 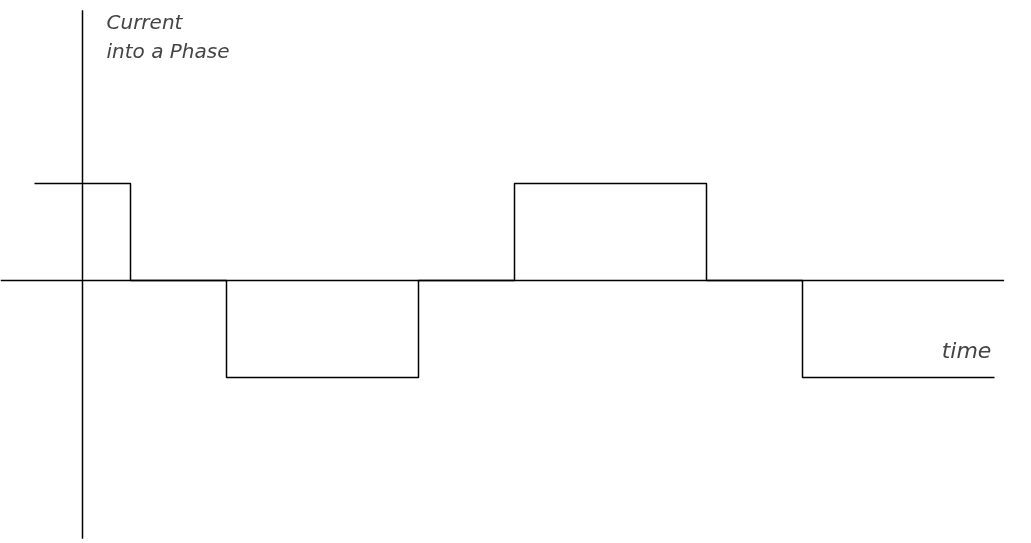 I want to click on text: Current into a Phase, so click(x=168, y=36).